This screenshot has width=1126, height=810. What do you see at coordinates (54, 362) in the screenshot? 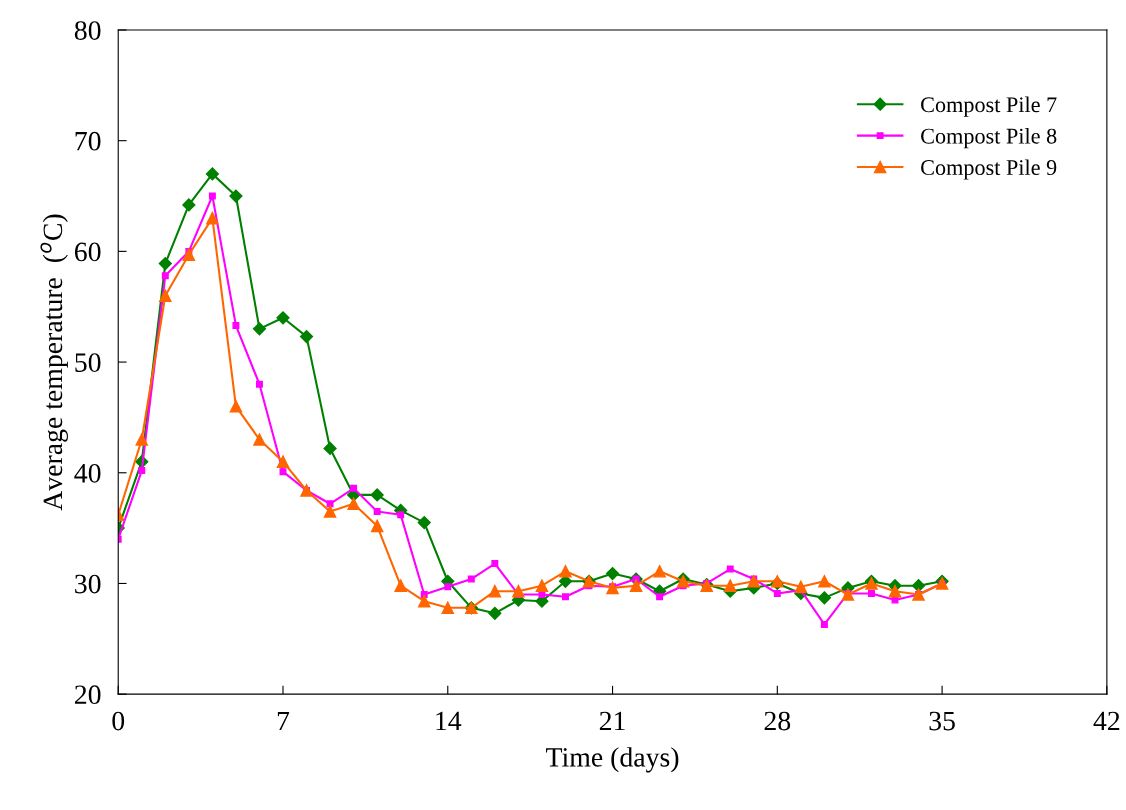
I see `y-axis-title: Average temperature ($^{o}$C)` at bounding box center [54, 362].